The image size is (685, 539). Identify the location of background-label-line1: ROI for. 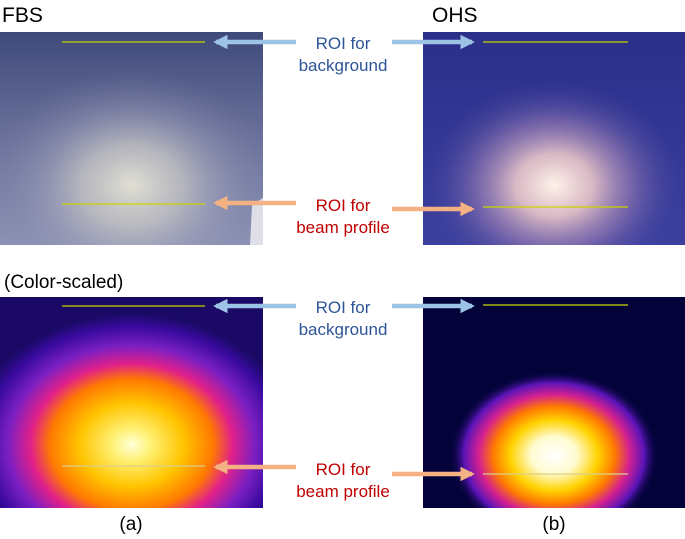
(343, 43).